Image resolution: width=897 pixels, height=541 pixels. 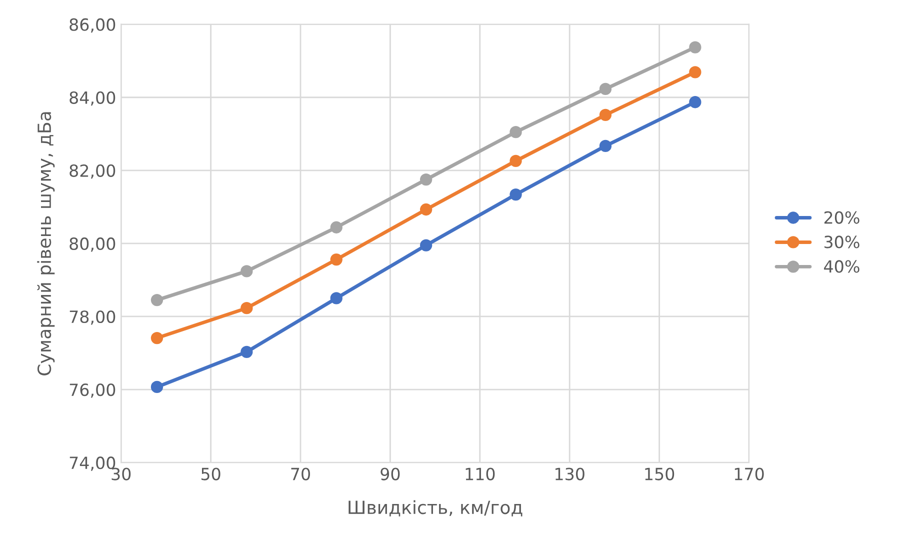 I want to click on y-tick-label: 80,00, so click(x=93, y=244).